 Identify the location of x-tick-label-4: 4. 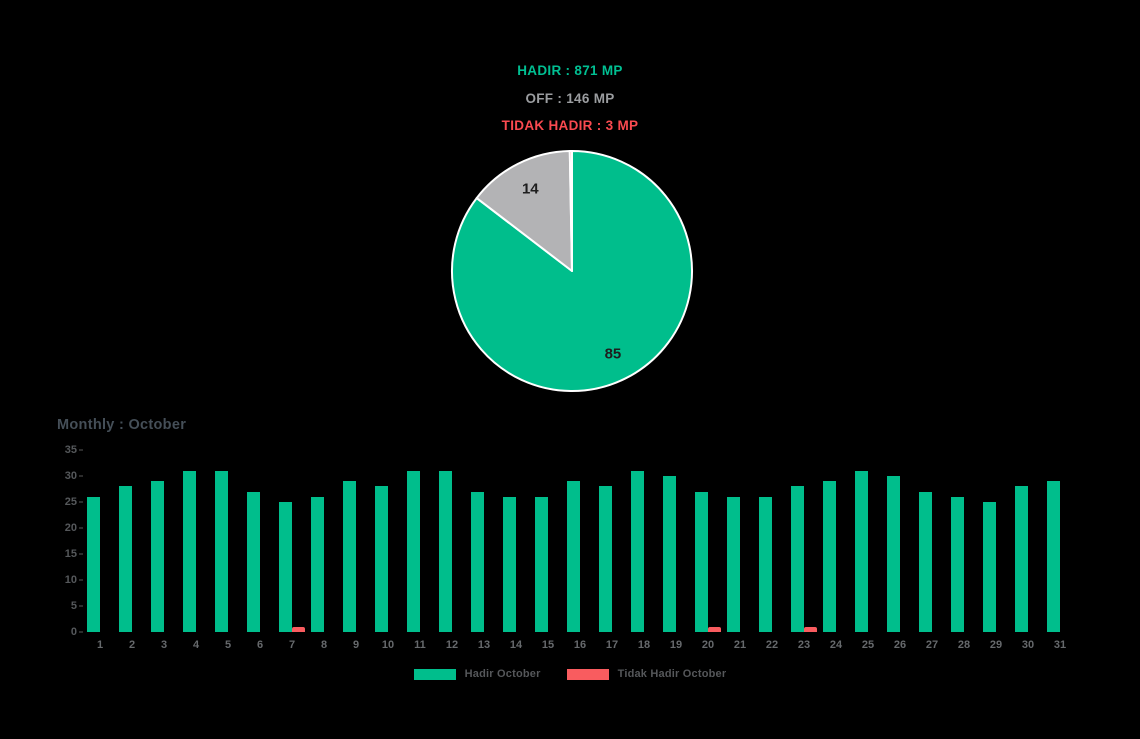
(196, 645).